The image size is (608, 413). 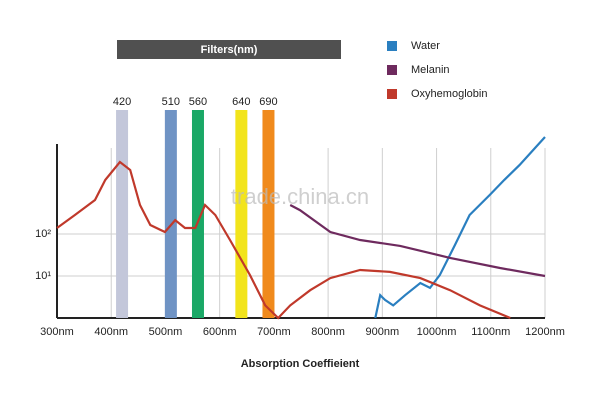 What do you see at coordinates (111, 332) in the screenshot?
I see `x-tick-label: 400nm` at bounding box center [111, 332].